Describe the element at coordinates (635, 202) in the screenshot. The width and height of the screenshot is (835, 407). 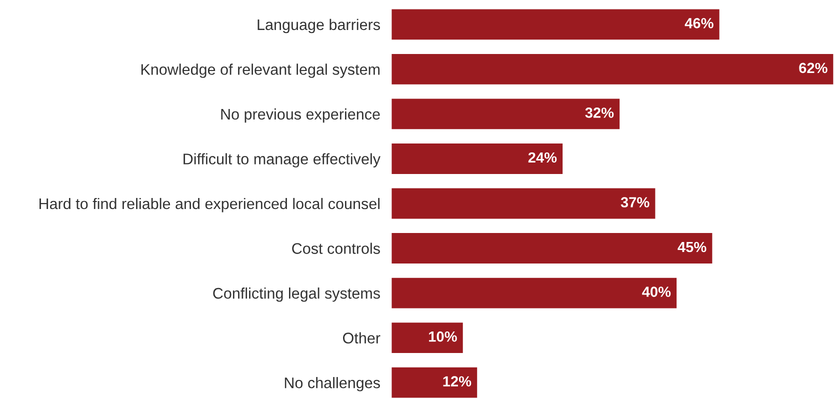
I see `data-label: 37%` at that location.